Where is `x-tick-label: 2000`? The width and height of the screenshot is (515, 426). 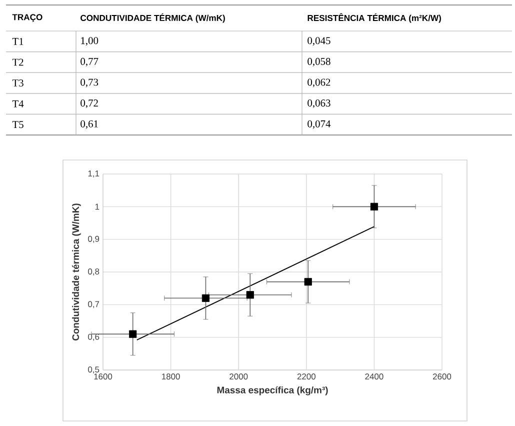 x-tick-label: 2000 is located at coordinates (239, 377).